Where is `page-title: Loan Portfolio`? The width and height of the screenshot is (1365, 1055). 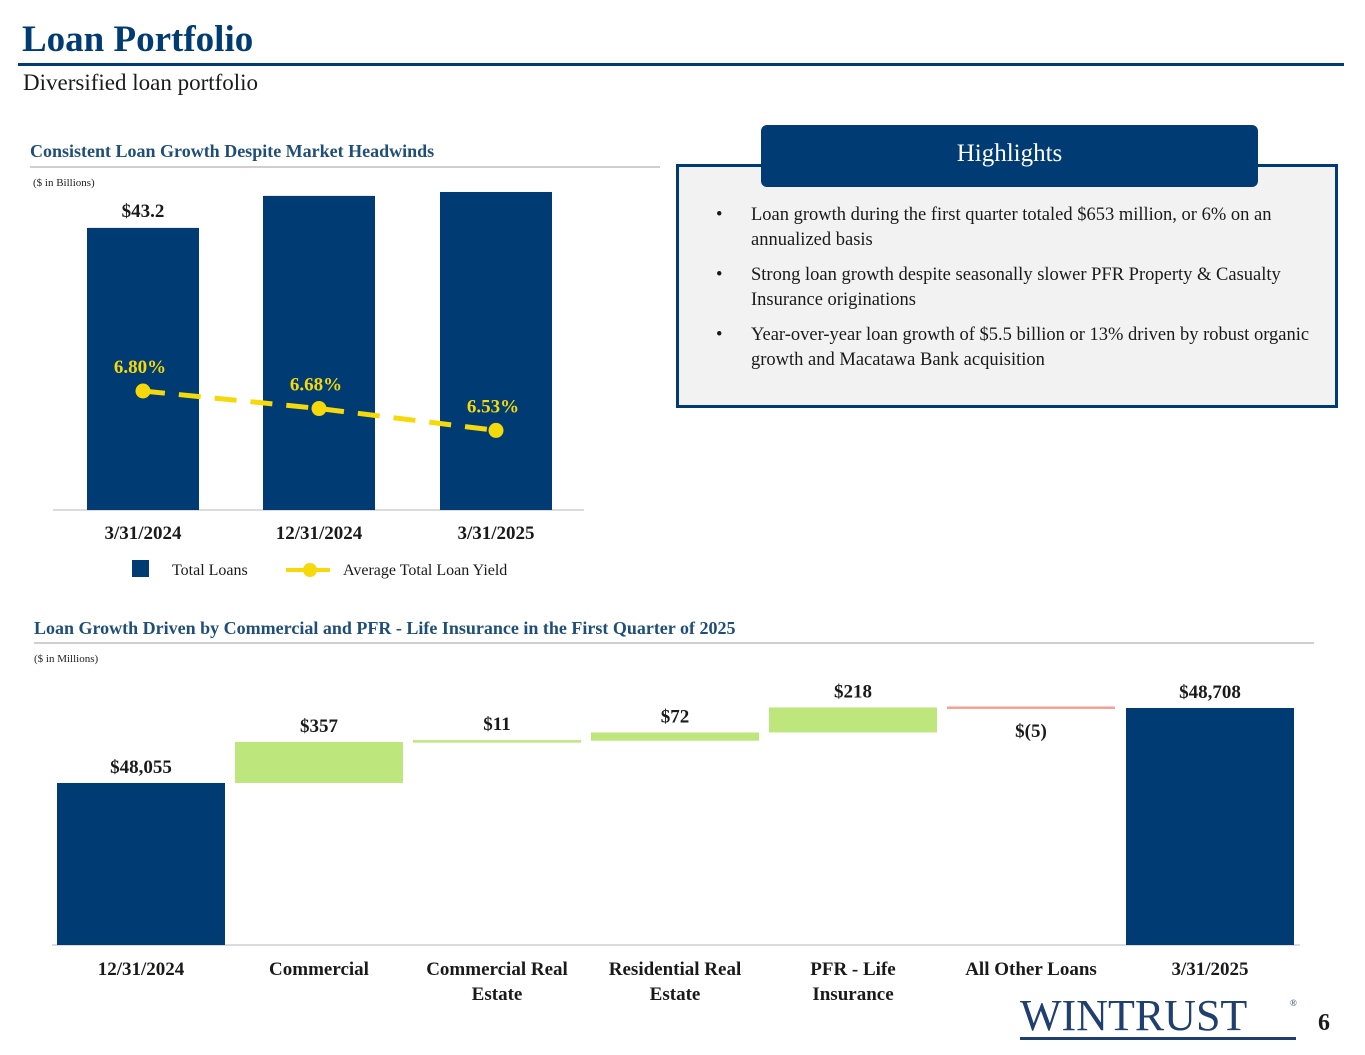
page-title: Loan Portfolio is located at coordinates (138, 39).